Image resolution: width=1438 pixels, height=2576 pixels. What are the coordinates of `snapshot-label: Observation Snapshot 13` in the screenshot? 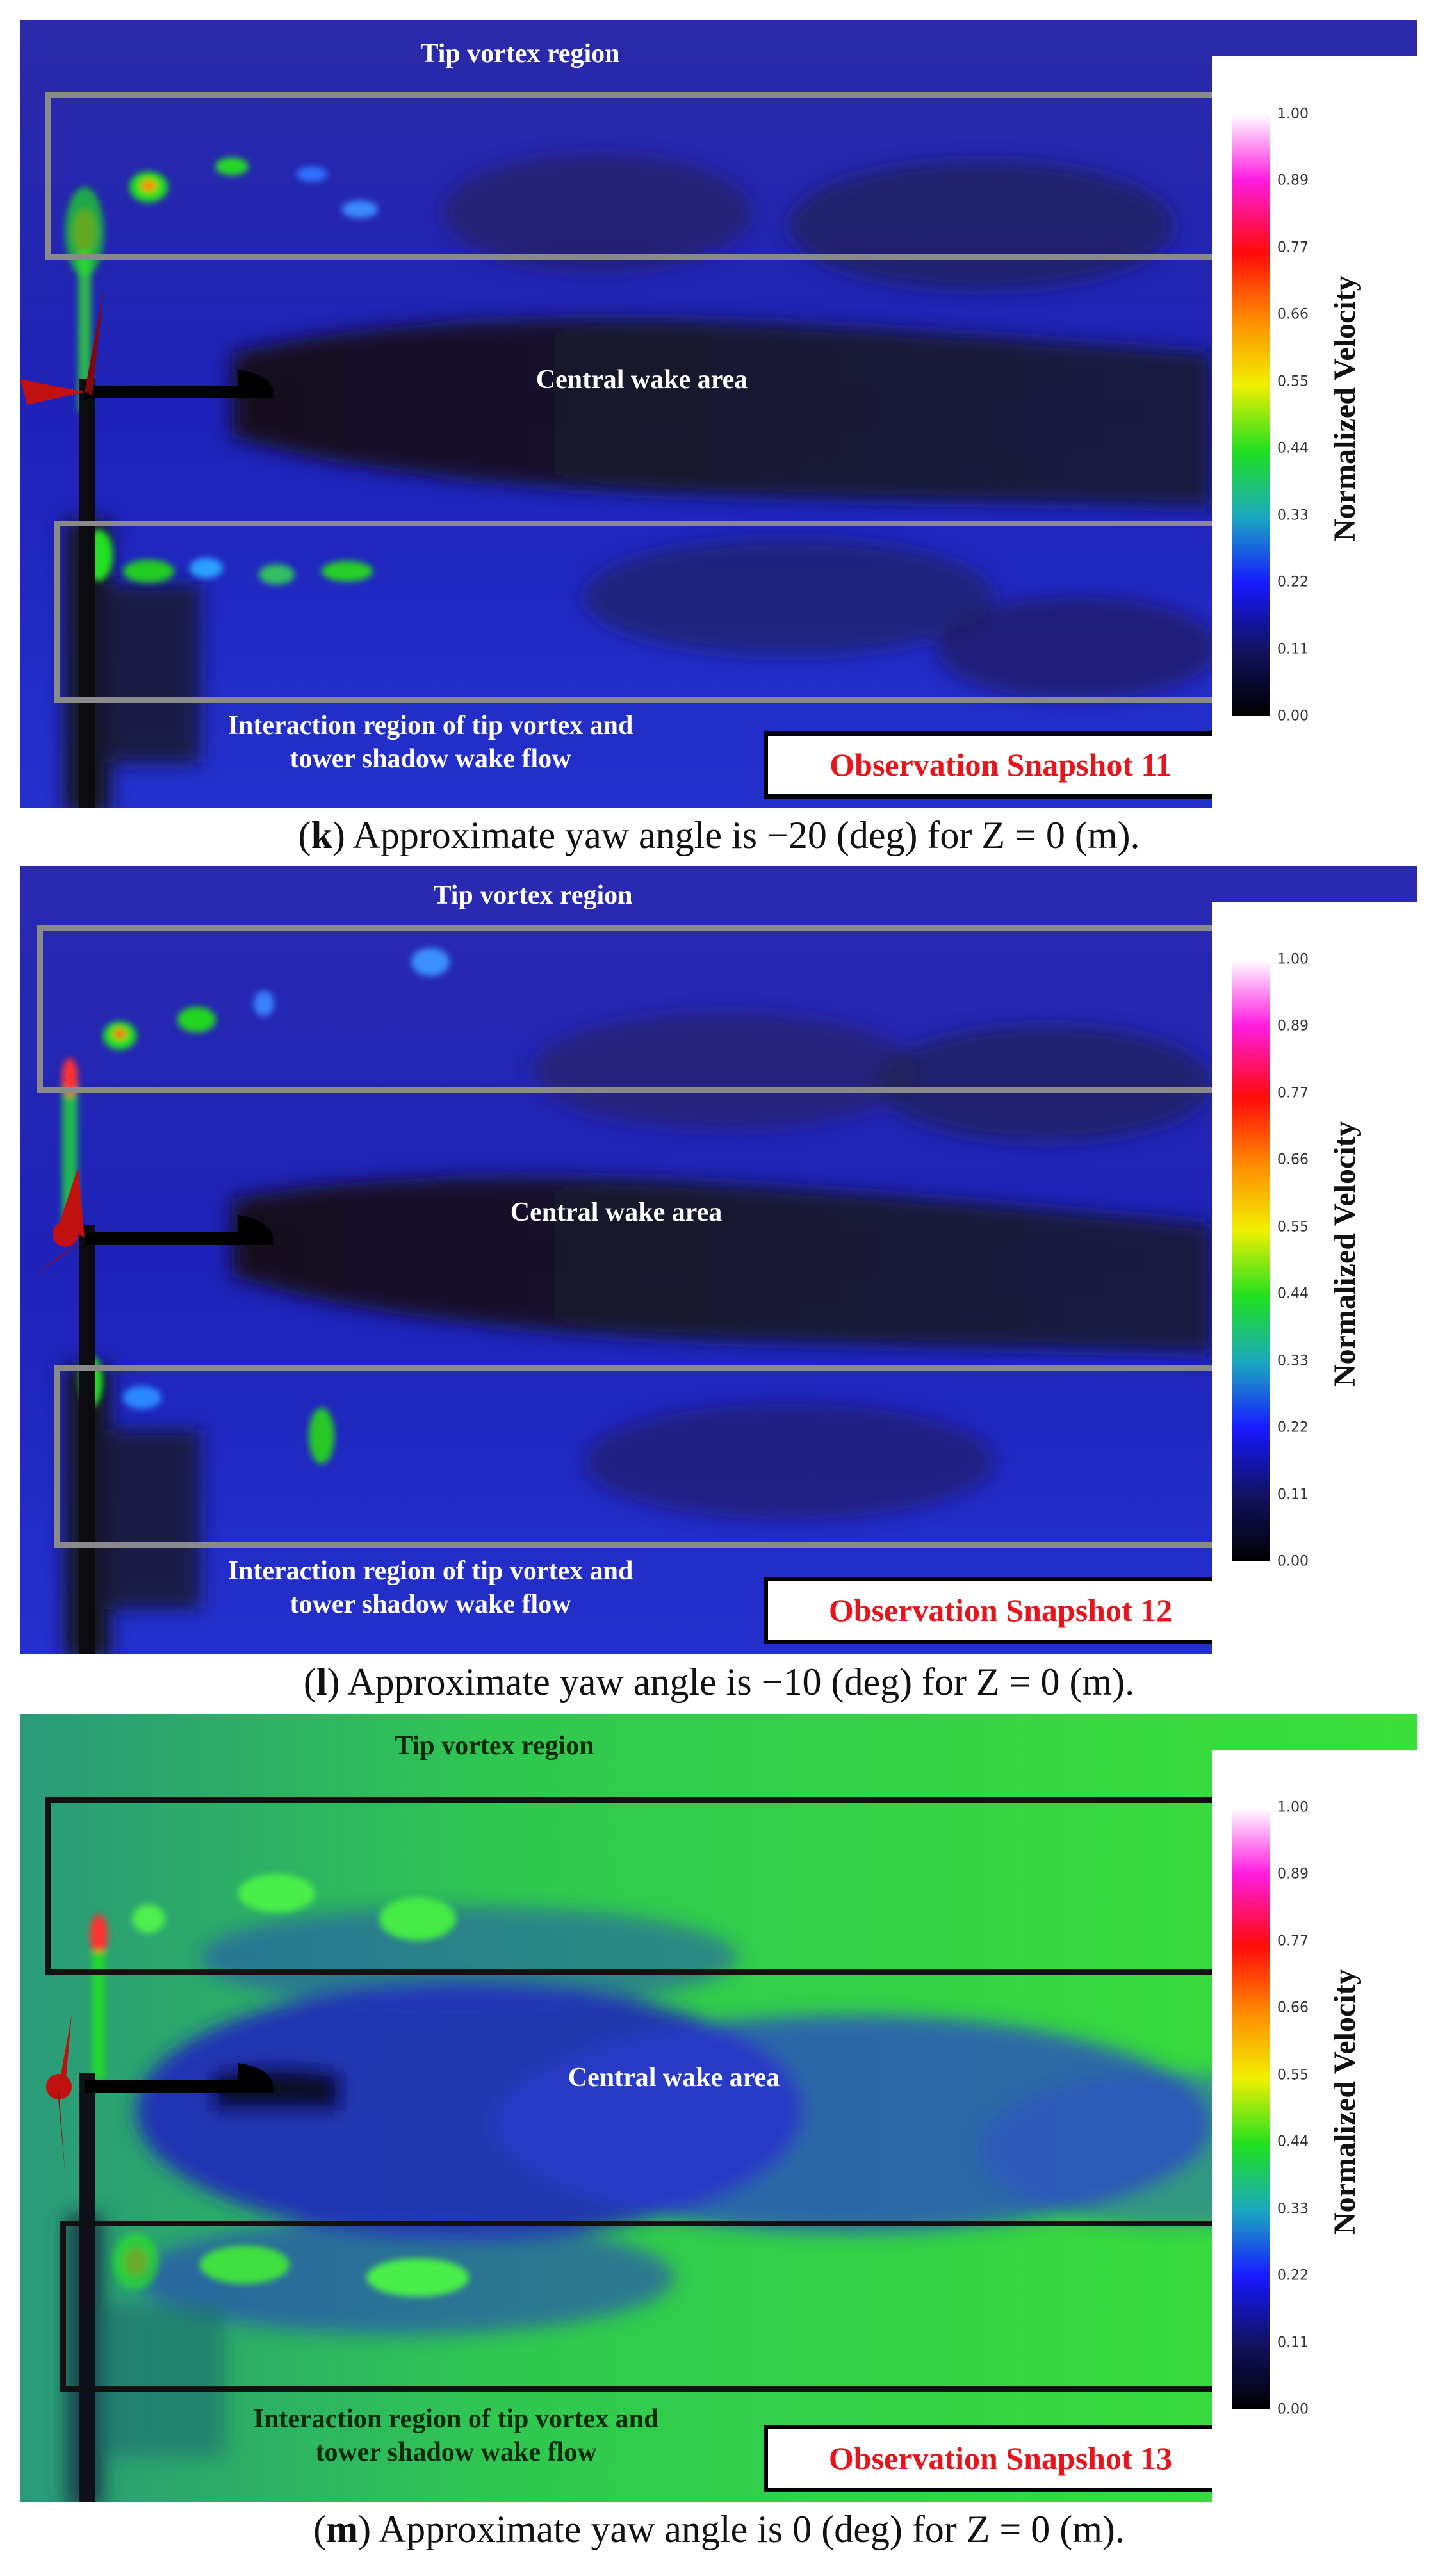 It's located at (1001, 2458).